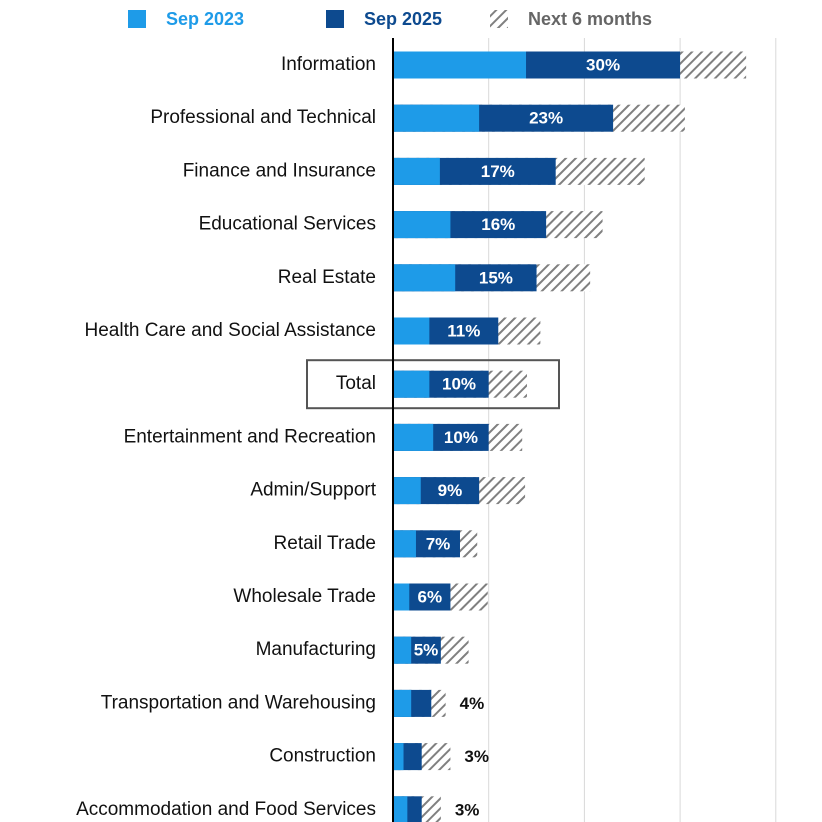 This screenshot has width=822, height=822. What do you see at coordinates (496, 277) in the screenshot?
I see `data-label: 15%` at bounding box center [496, 277].